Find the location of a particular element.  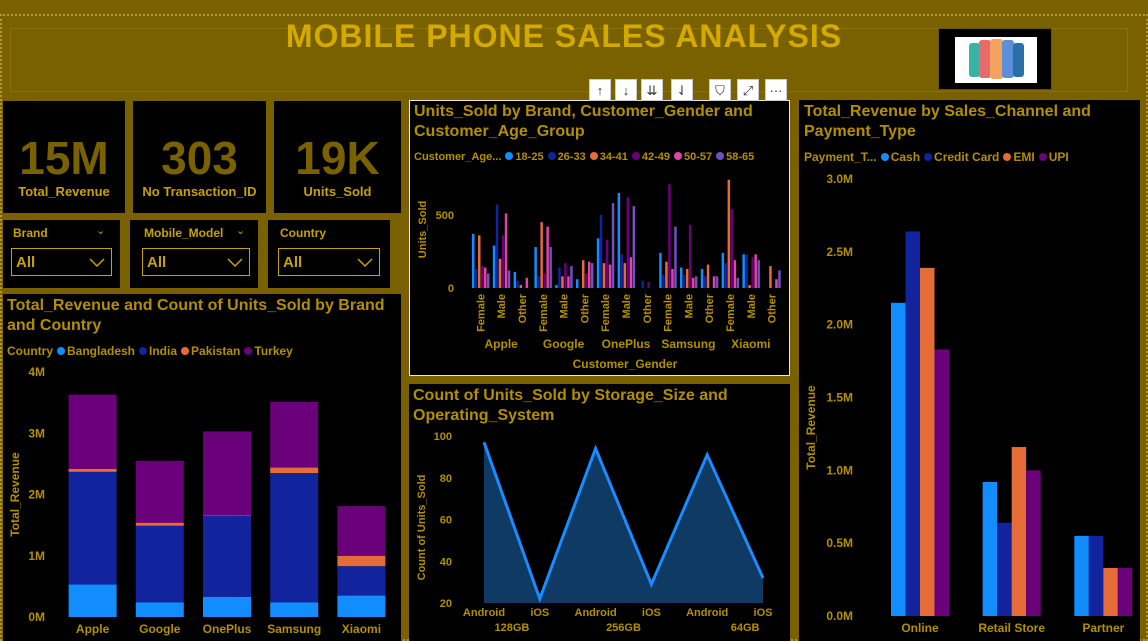

double-arrow-down-icon: ⇊ is located at coordinates (652, 90).